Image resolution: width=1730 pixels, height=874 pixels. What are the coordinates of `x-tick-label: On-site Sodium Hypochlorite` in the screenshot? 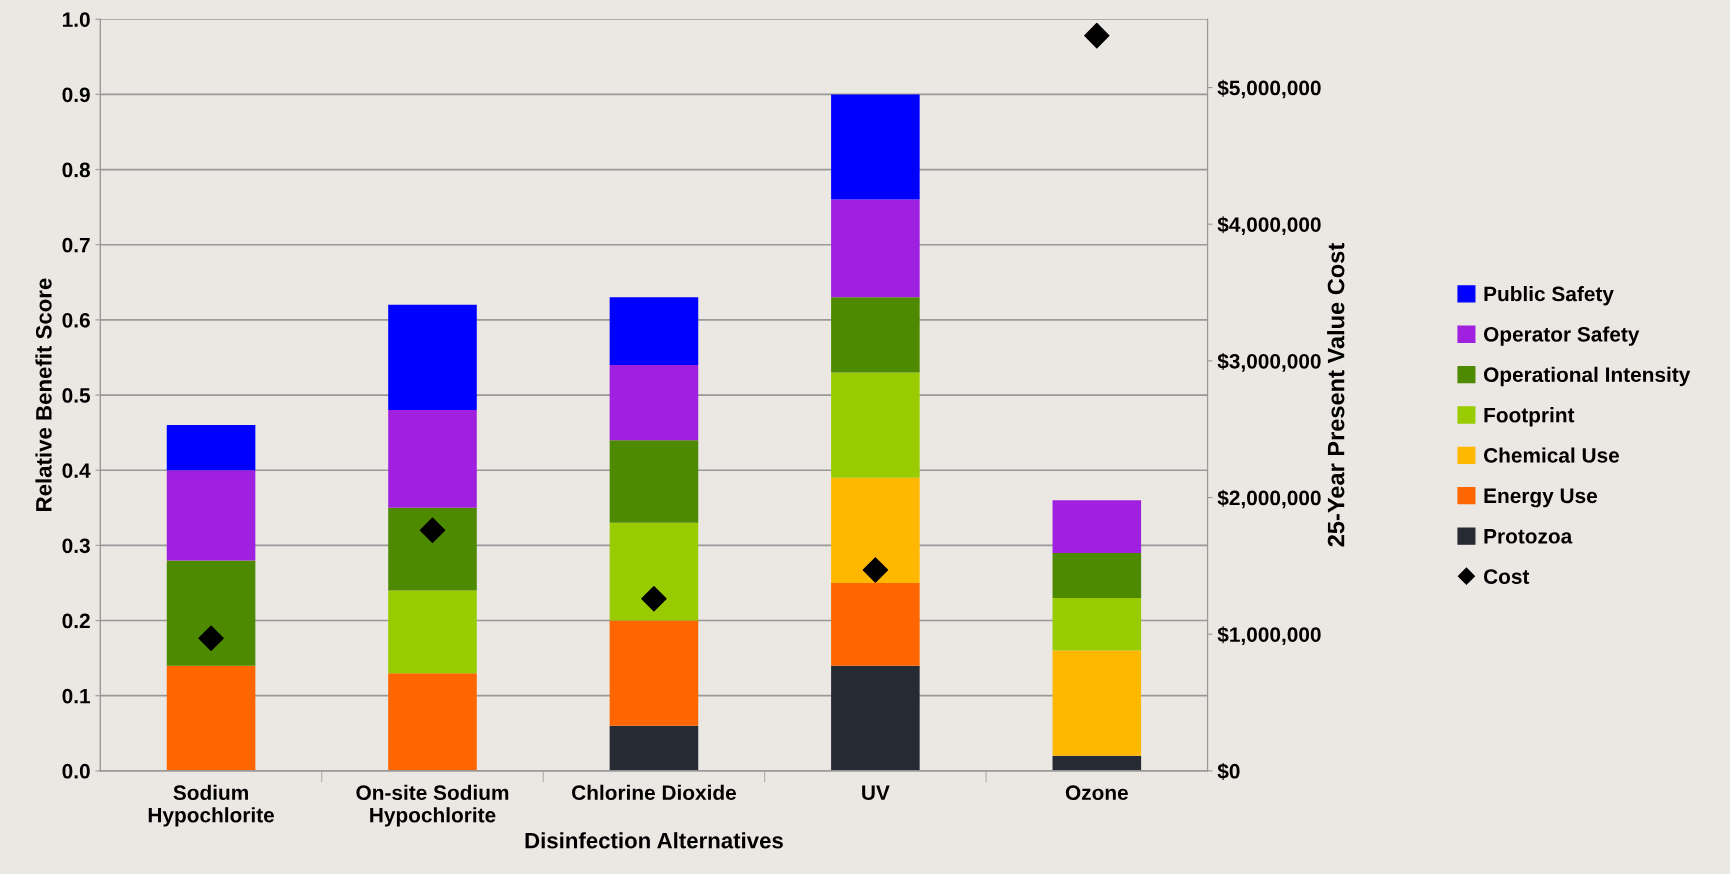 It's located at (432, 805).